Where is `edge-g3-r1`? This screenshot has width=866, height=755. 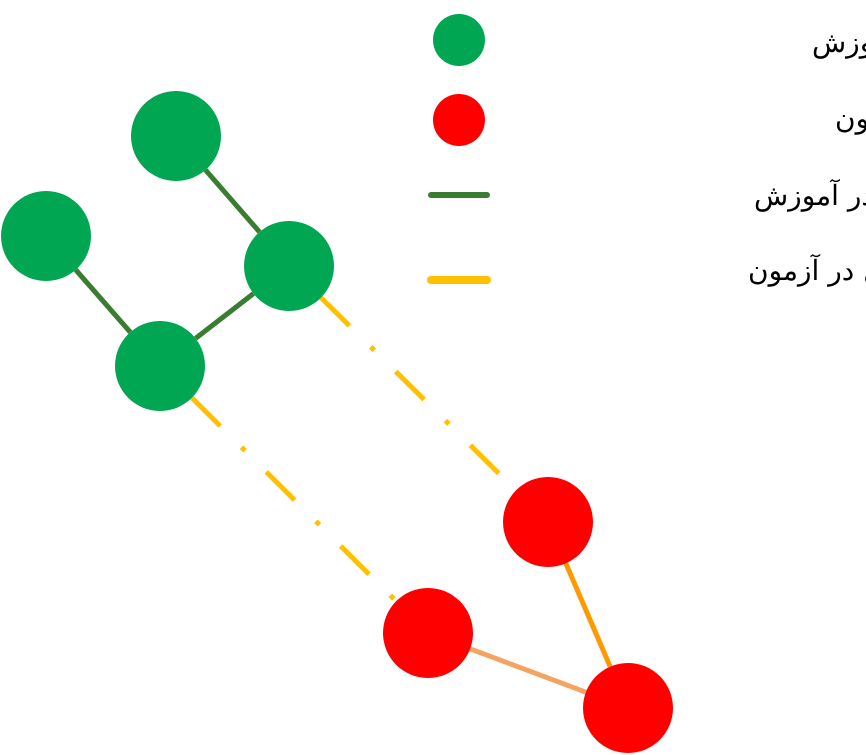
edge-g3-r1 is located at coordinates (294, 499).